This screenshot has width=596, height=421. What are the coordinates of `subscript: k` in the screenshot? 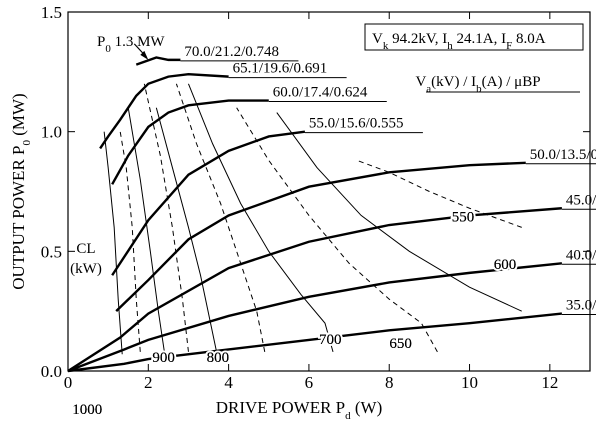 It's located at (386, 46).